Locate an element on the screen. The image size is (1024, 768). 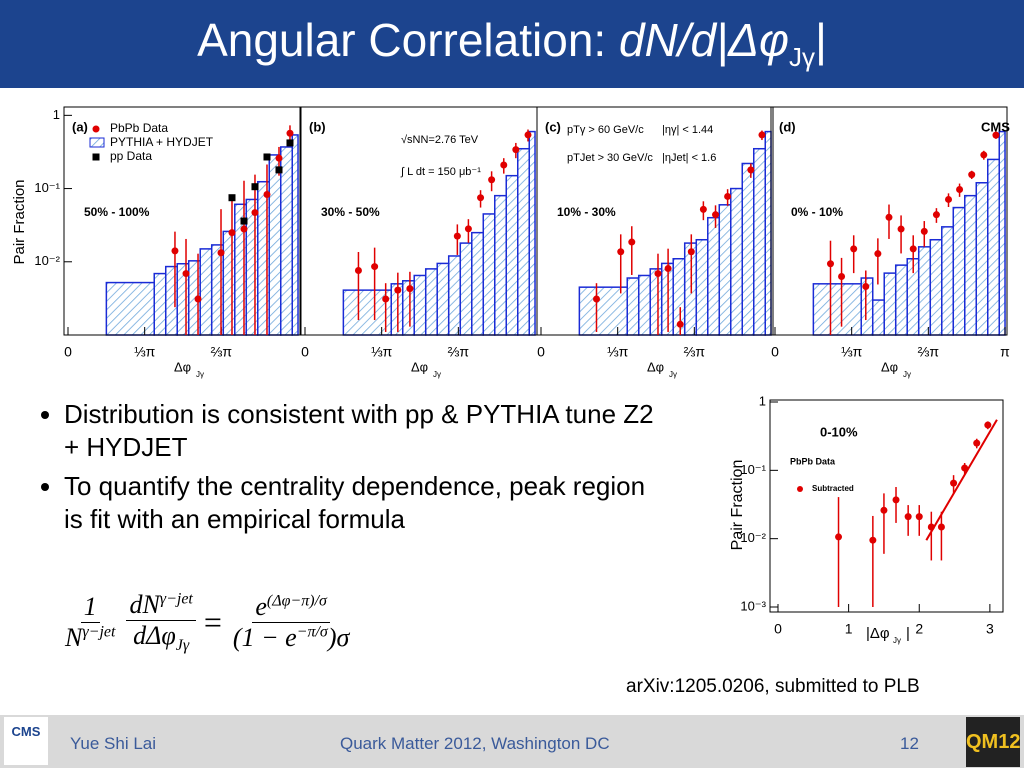
num: dNγ−jet is located at coordinates (161, 605).